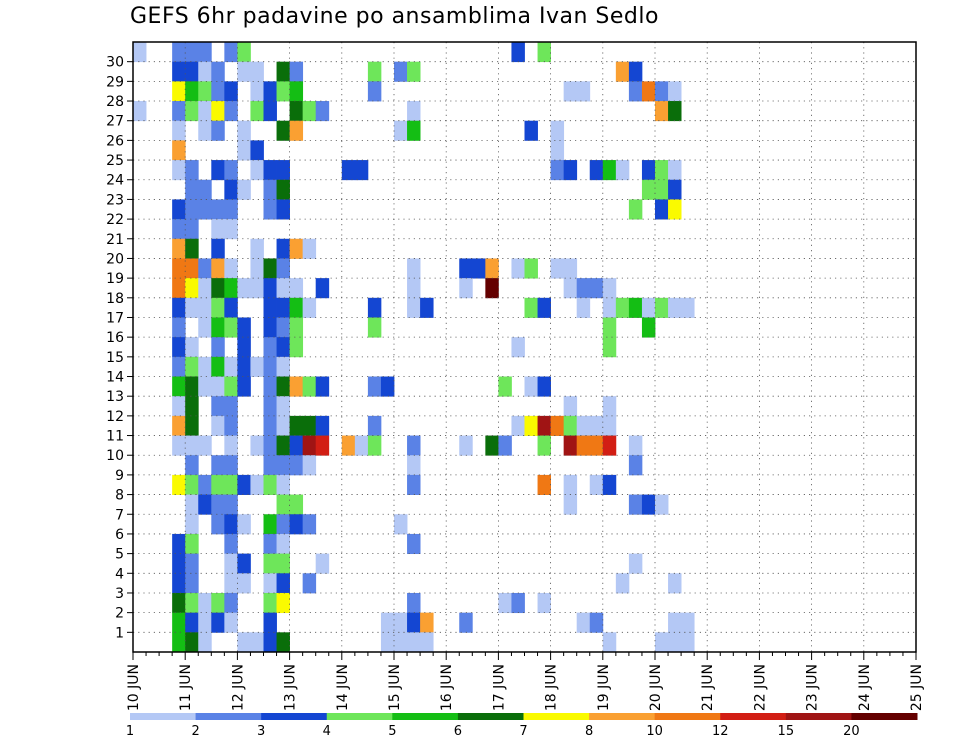  What do you see at coordinates (119, 555) in the screenshot?
I see `y-tick-label: 5` at bounding box center [119, 555].